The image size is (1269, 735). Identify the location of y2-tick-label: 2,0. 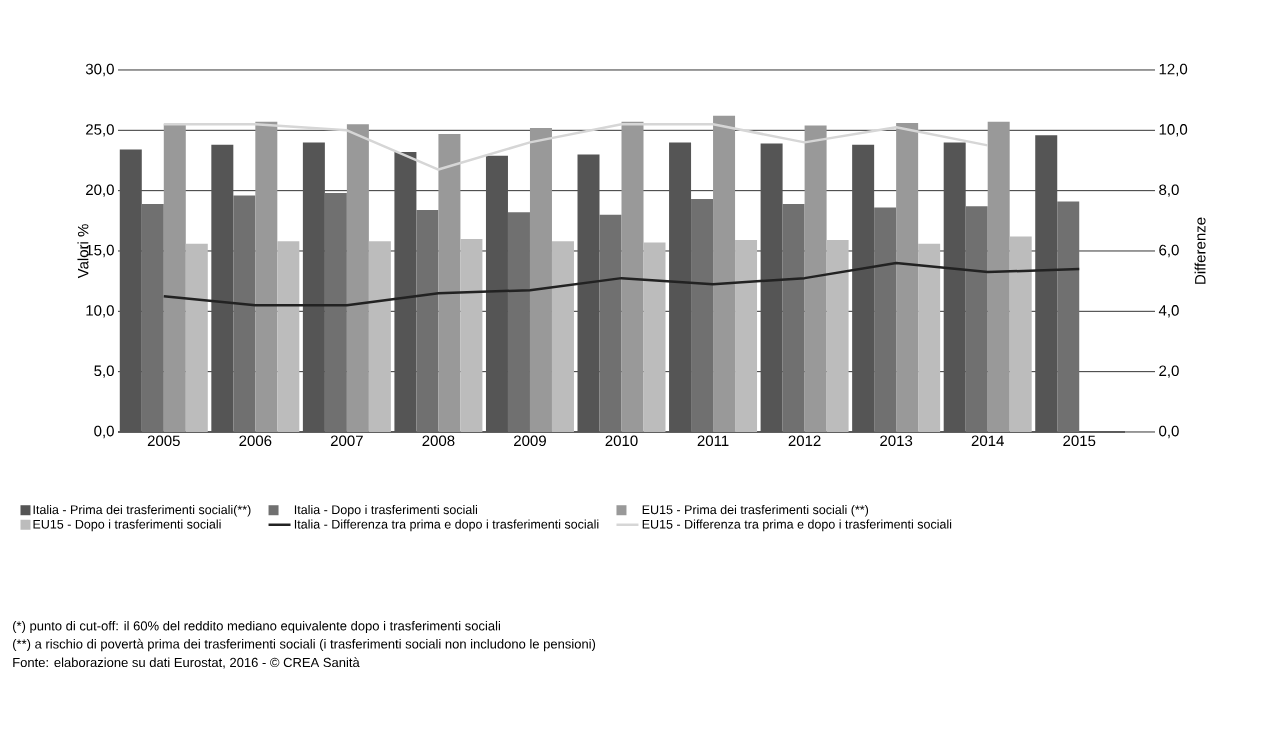
(1169, 371).